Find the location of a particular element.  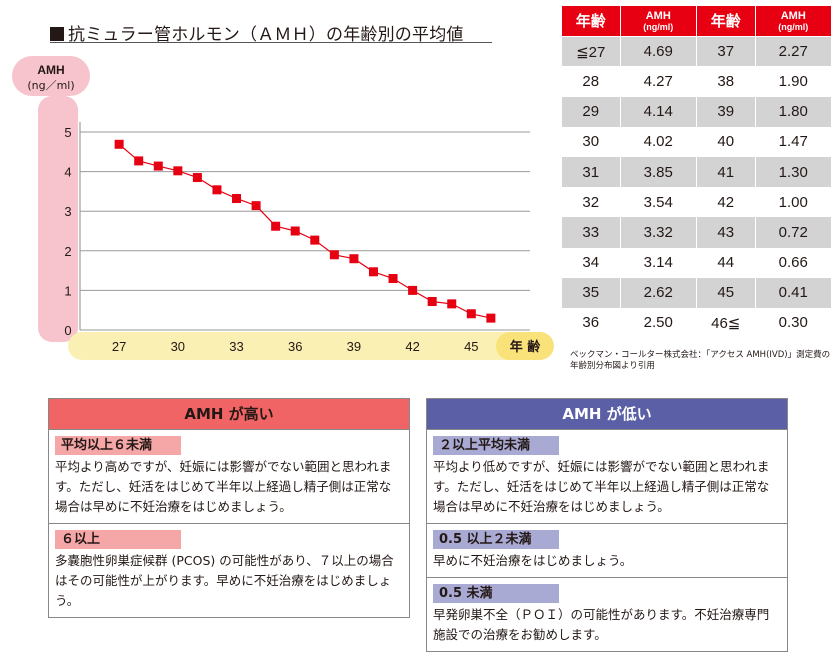

table-cell-amh: 2.62 is located at coordinates (657, 292).